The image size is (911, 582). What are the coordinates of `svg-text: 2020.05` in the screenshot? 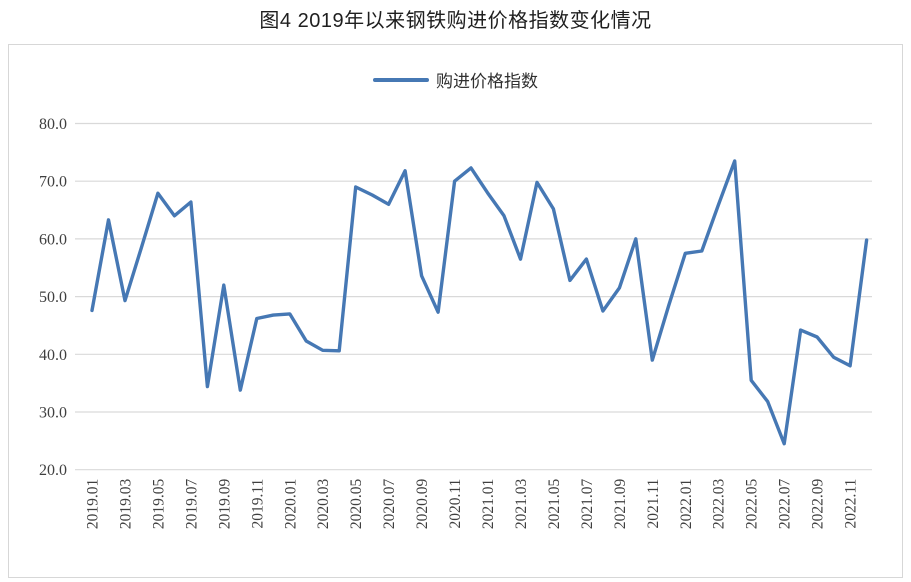 It's located at (356, 503).